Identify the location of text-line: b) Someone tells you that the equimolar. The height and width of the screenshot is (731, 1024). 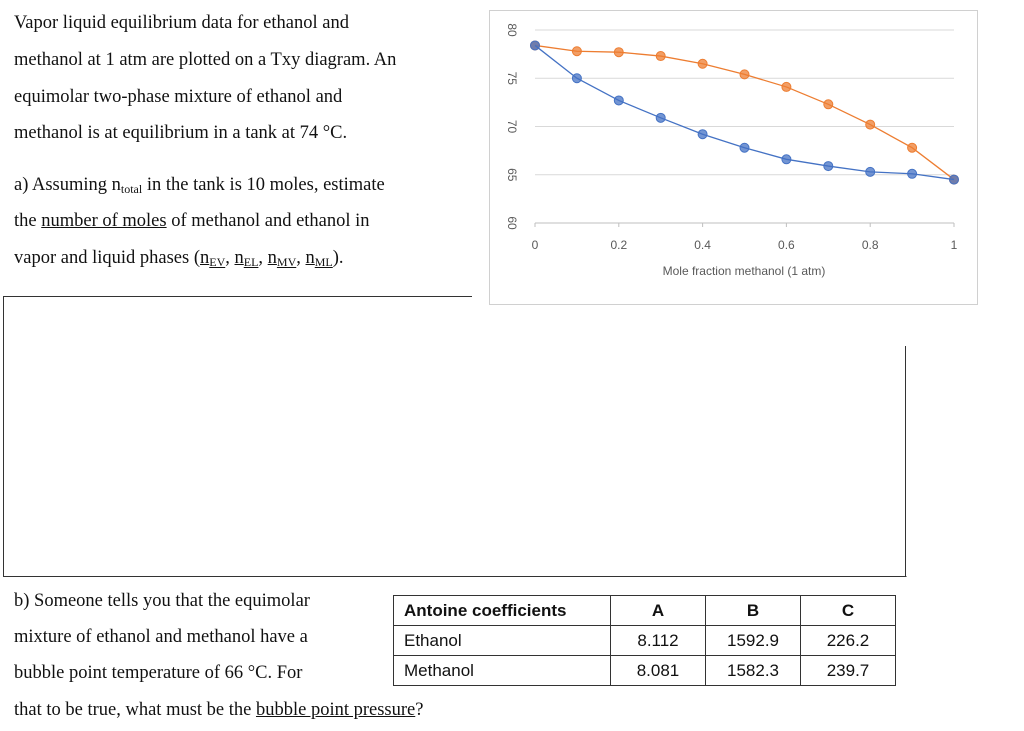
(162, 601).